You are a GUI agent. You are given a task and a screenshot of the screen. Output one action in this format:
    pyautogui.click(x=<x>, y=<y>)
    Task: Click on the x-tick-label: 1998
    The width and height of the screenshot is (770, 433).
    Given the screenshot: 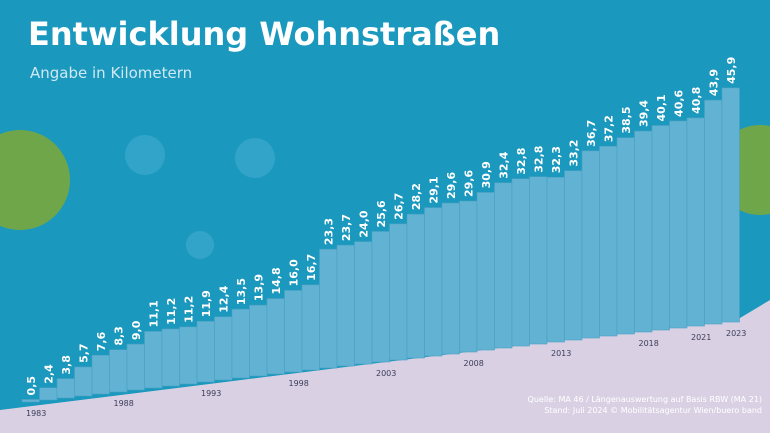 What is the action you would take?
    pyautogui.click(x=299, y=383)
    